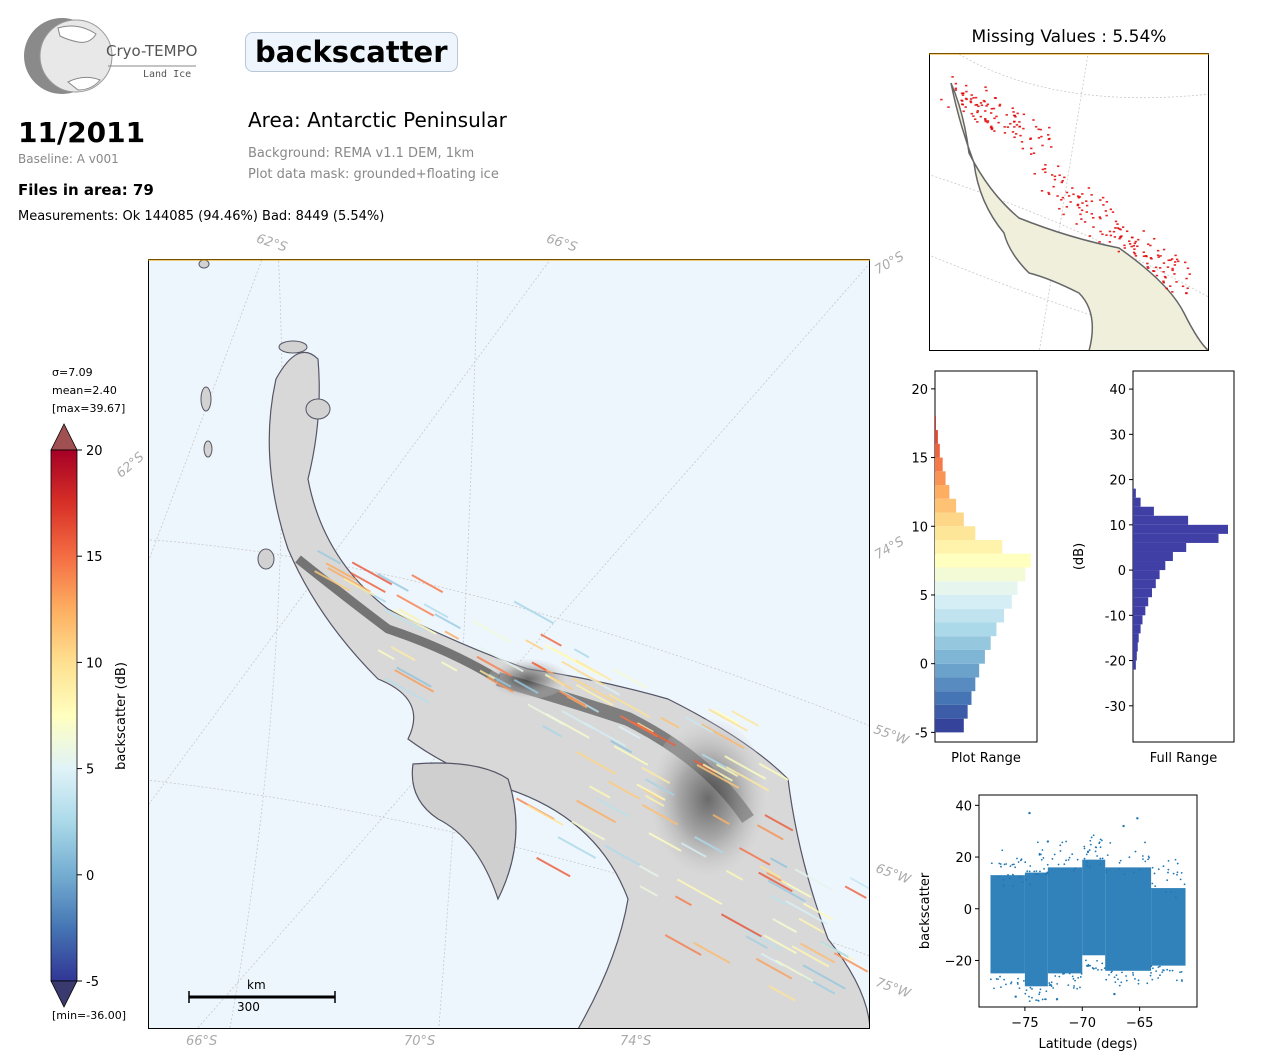 Image resolution: width=1272 pixels, height=1060 pixels. I want to click on grid-label-top-62s: 62°S, so click(271, 243).